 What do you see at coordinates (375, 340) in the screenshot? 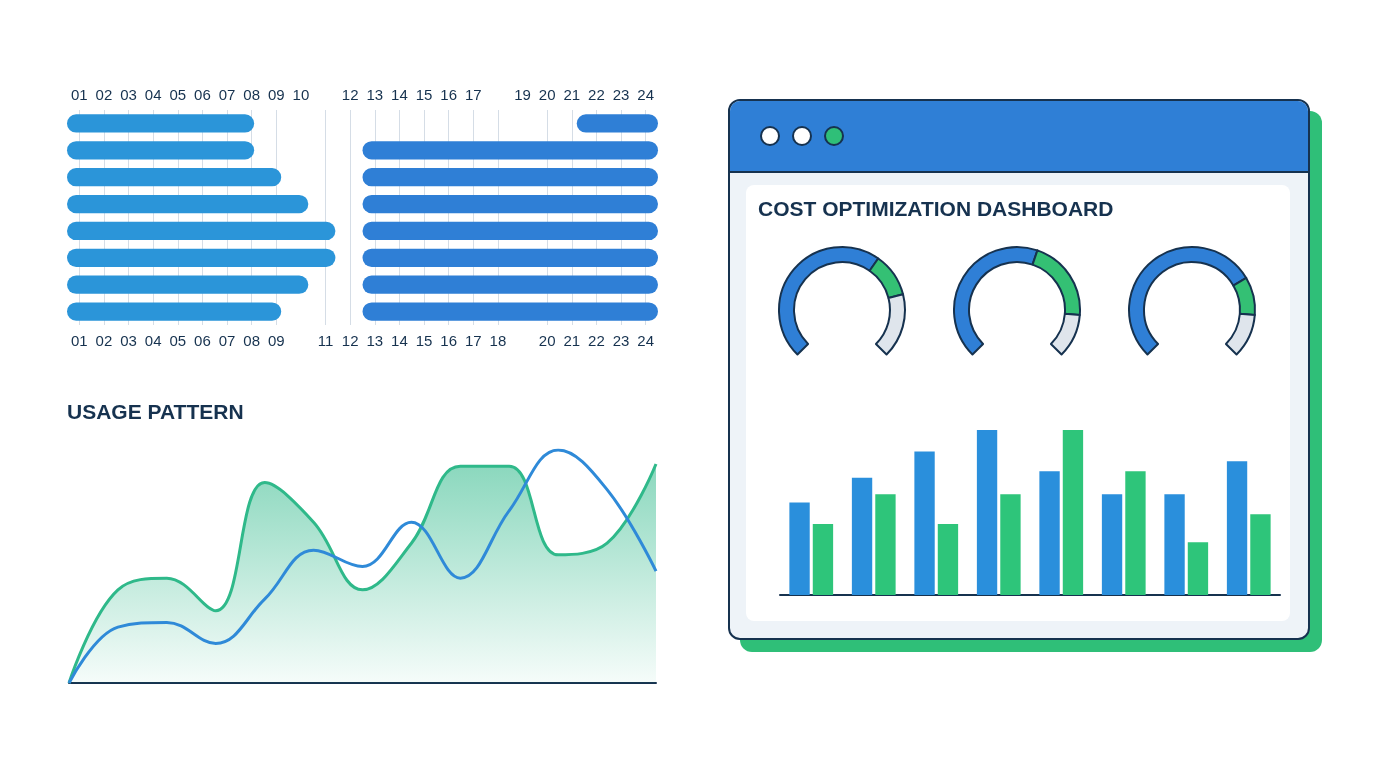
I see `x-tick-label: 13` at bounding box center [375, 340].